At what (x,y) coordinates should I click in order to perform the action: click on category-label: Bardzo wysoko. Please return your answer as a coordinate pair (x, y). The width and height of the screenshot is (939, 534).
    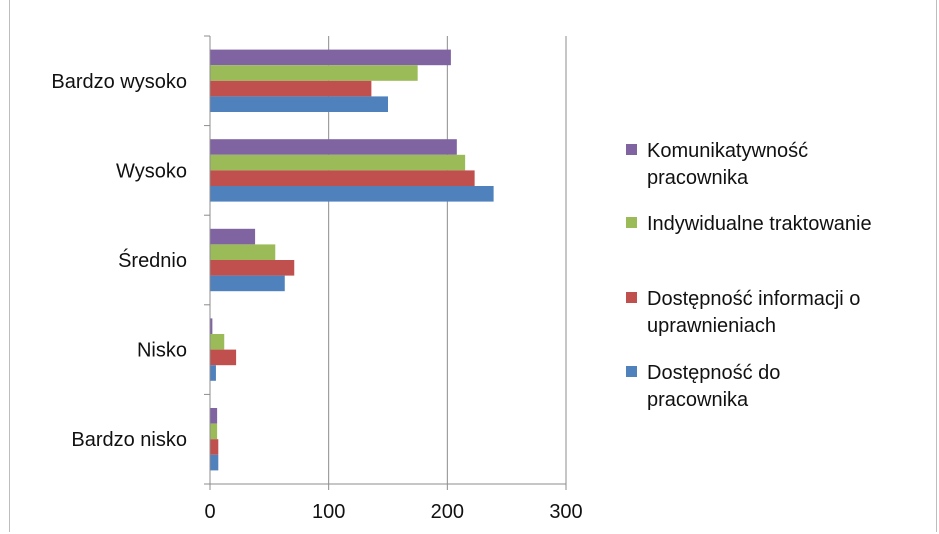
    Looking at the image, I should click on (119, 82).